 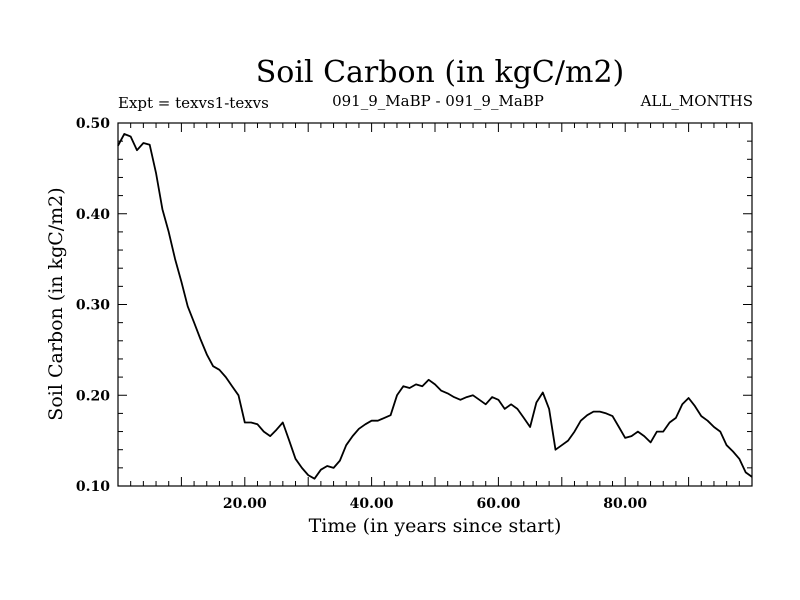 What do you see at coordinates (372, 504) in the screenshot?
I see `x-tick-label: 40.00` at bounding box center [372, 504].